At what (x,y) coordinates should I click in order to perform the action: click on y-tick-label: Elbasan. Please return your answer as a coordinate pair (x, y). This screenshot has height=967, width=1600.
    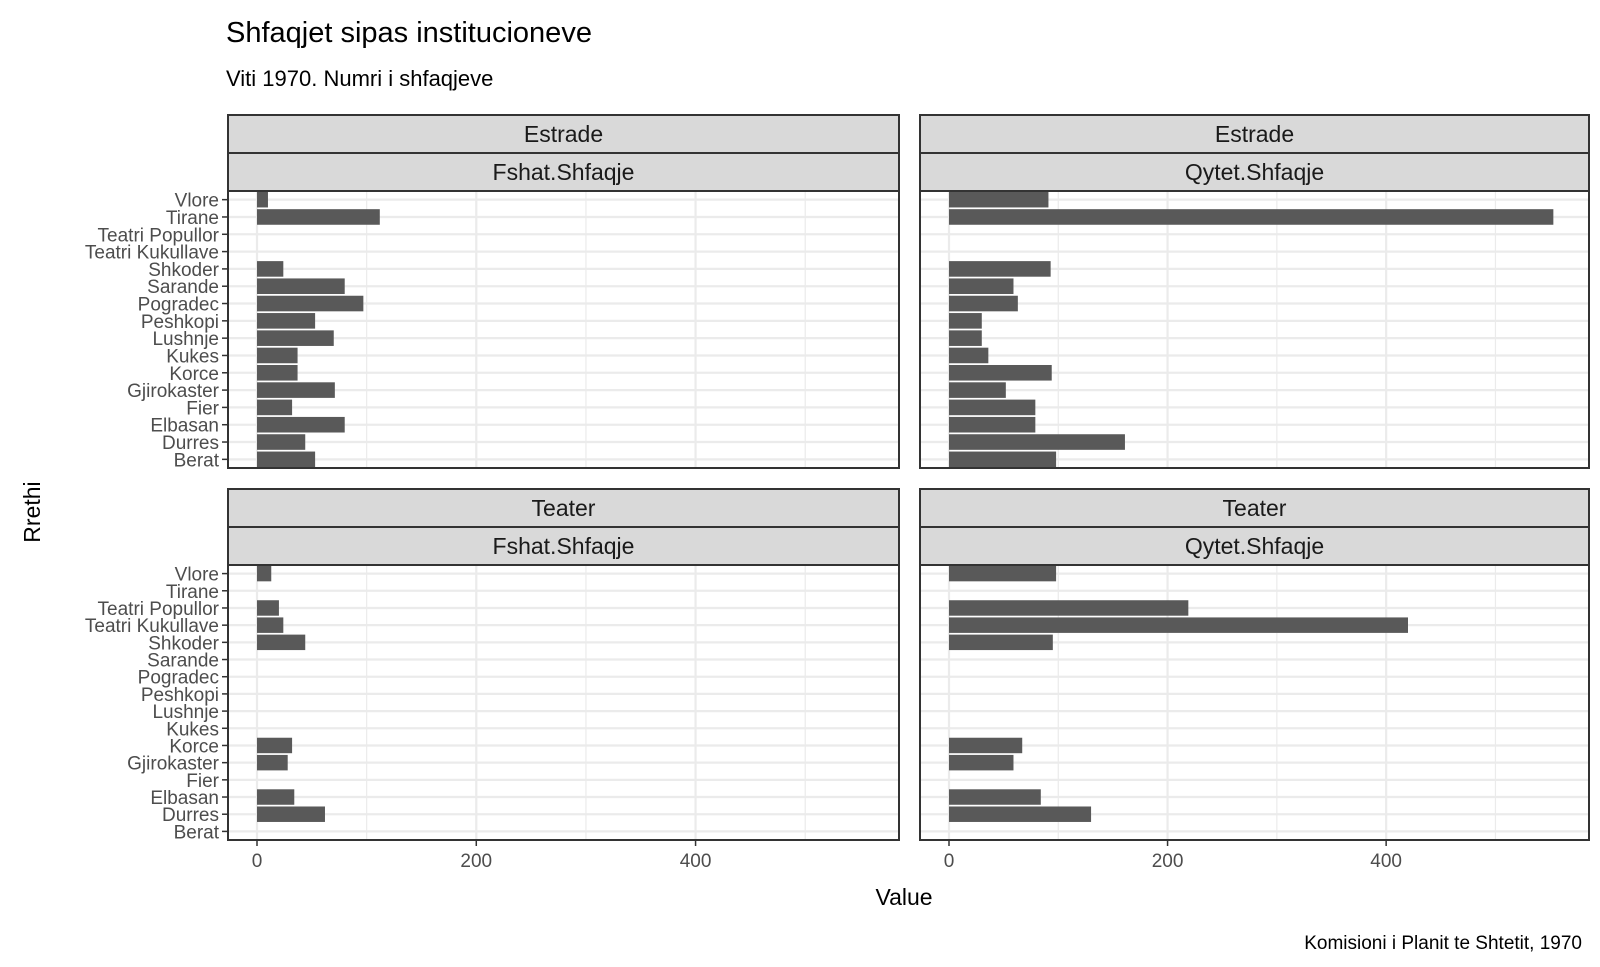
    Looking at the image, I should click on (184, 426).